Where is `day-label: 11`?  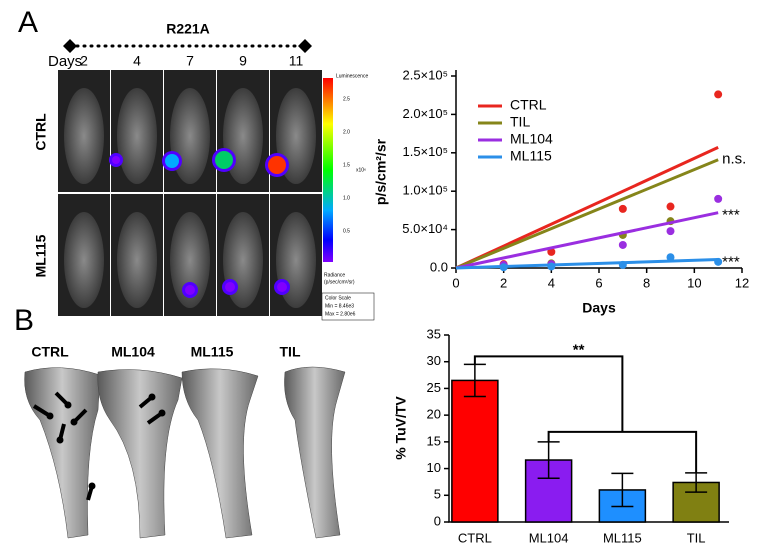
day-label: 11 is located at coordinates (296, 61).